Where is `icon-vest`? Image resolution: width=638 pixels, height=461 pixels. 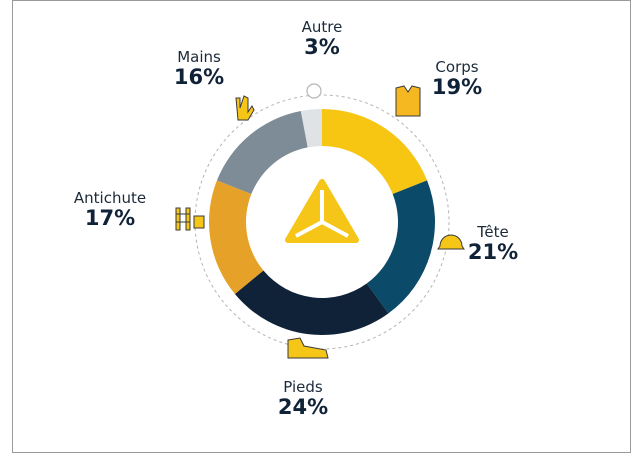
icon-vest is located at coordinates (408, 101).